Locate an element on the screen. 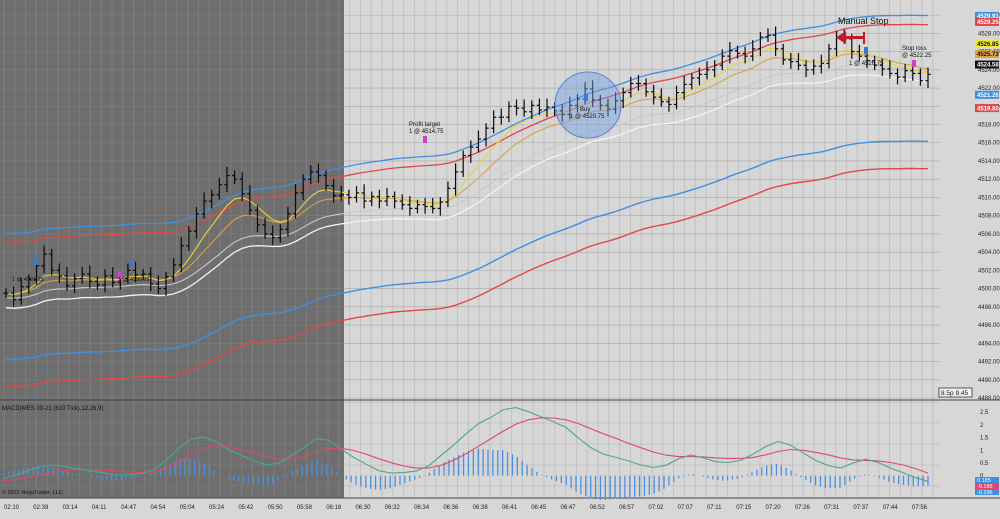 The width and height of the screenshot is (1000, 519). time-tick-label: 06:18 is located at coordinates (334, 508).